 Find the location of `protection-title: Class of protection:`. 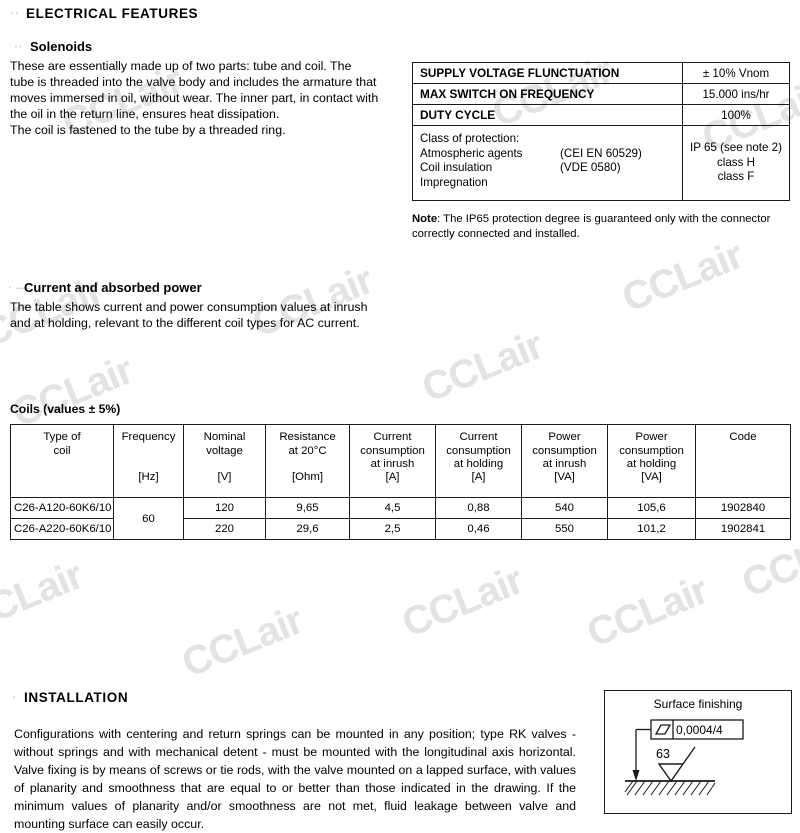

protection-title: Class of protection: is located at coordinates (470, 138).